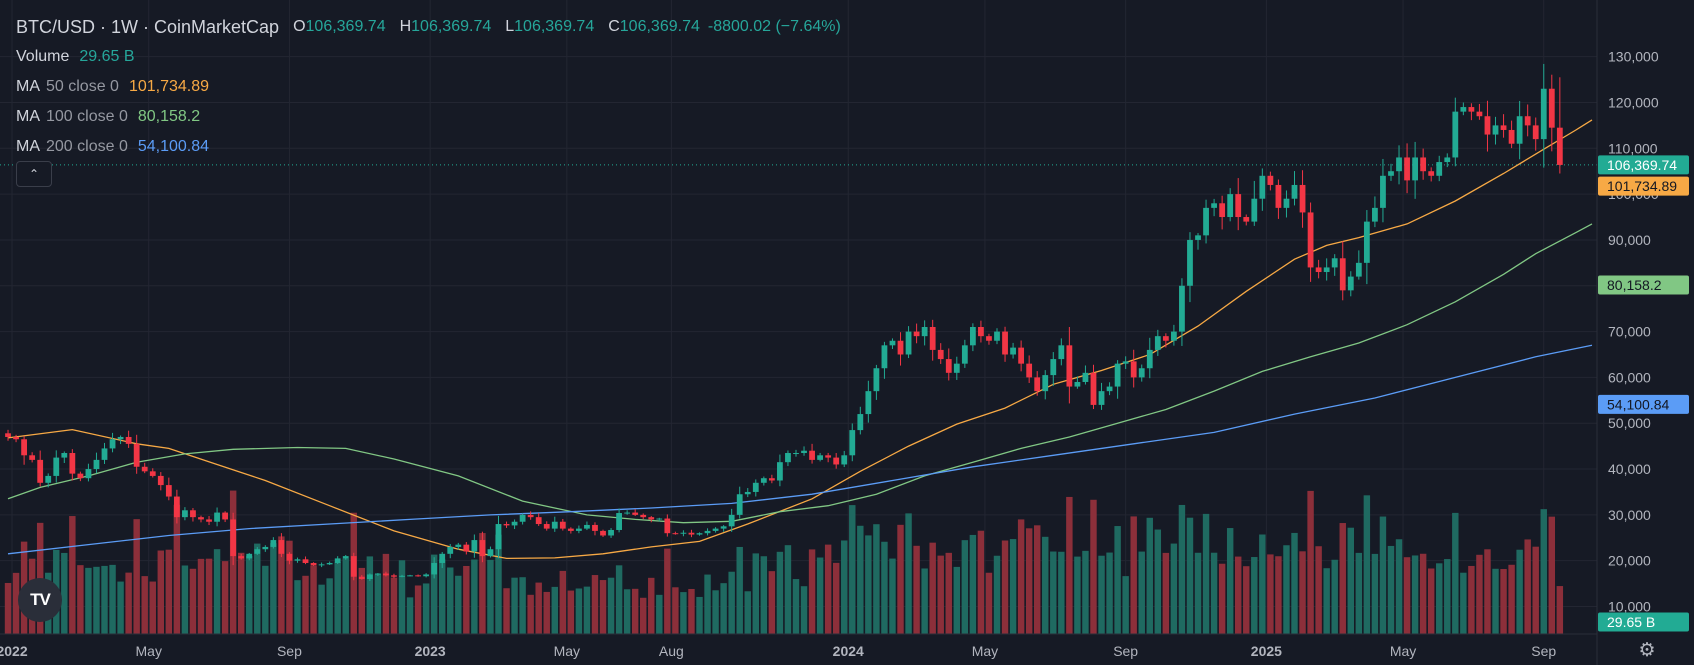 Image resolution: width=1694 pixels, height=665 pixels. Describe the element at coordinates (778, 651) in the screenshot. I see `time-axis: 2022 May Sep 2023 May Aug 2024 May Sep 2025 May Sep` at that location.